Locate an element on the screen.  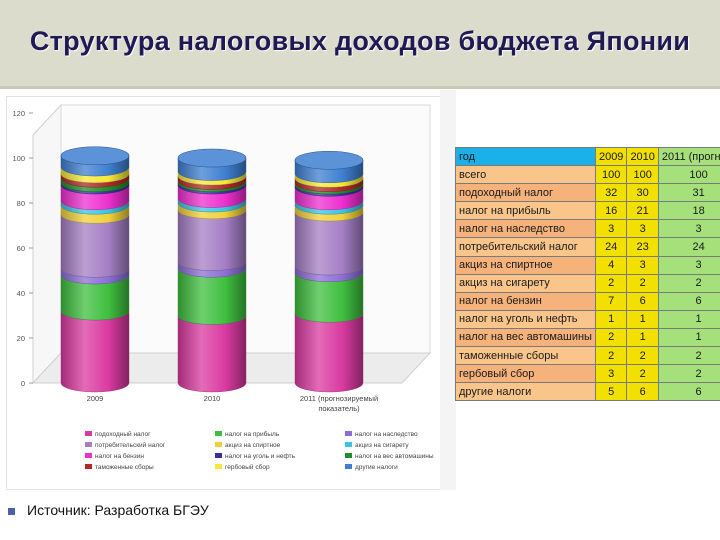
table-row: налог на бензин 7 6 6 is located at coordinates (587, 301).